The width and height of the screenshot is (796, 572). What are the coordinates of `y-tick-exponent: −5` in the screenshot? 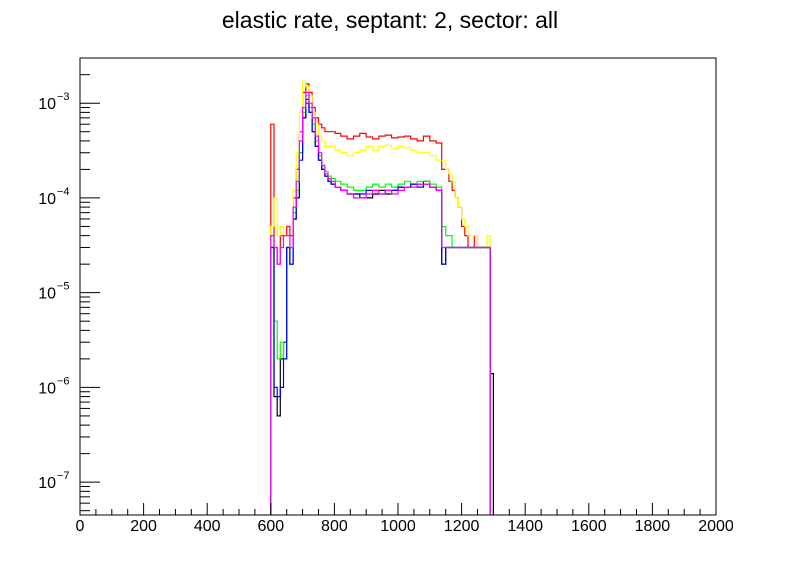 It's located at (63, 287).